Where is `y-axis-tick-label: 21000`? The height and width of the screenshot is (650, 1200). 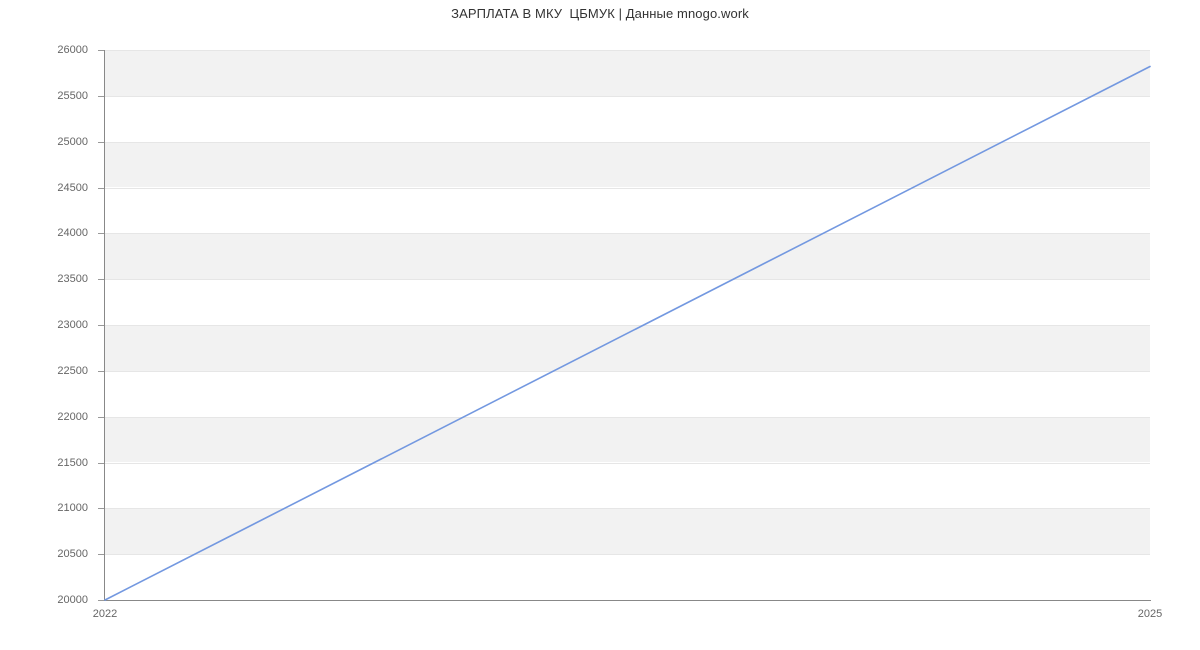 y-axis-tick-label: 21000 is located at coordinates (72, 508).